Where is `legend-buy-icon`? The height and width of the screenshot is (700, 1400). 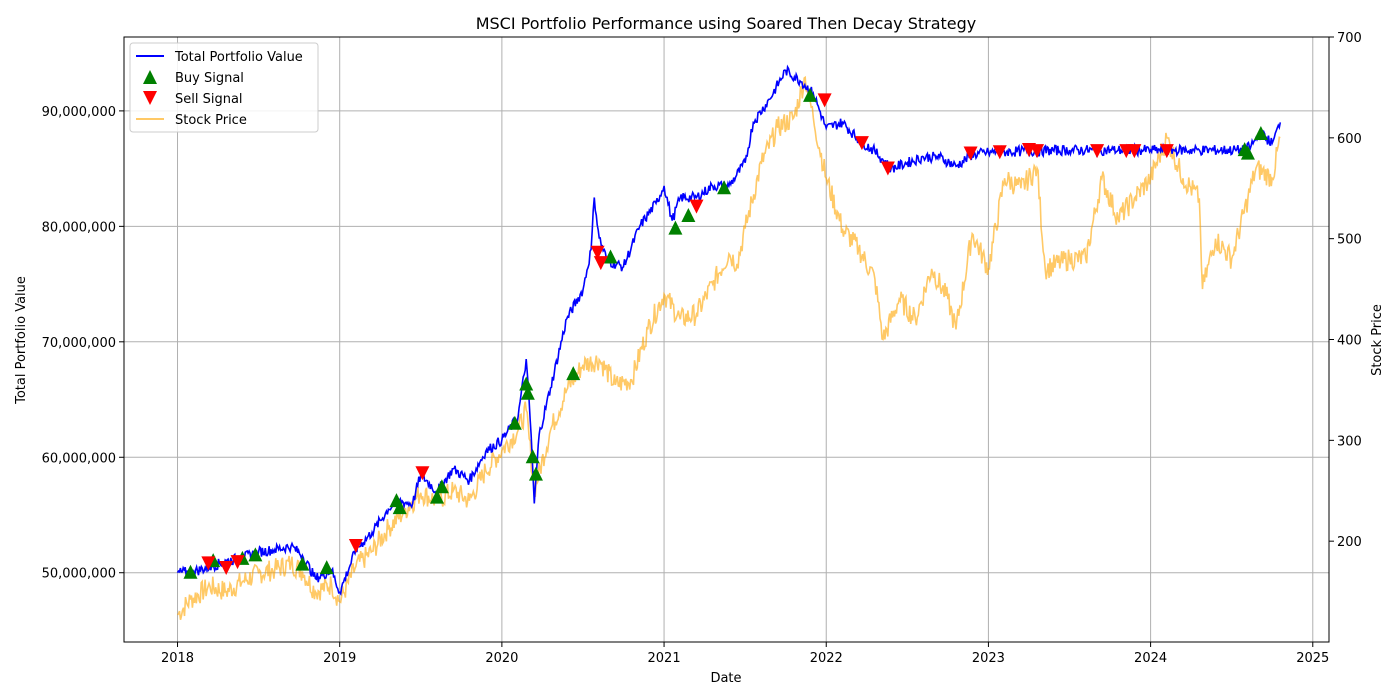 legend-buy-icon is located at coordinates (150, 77).